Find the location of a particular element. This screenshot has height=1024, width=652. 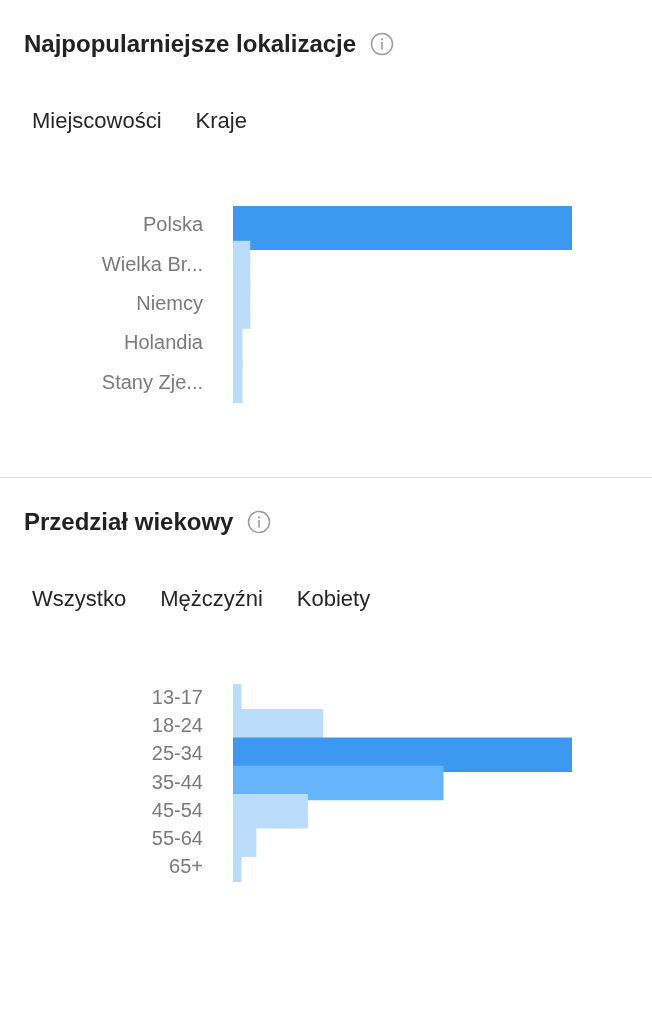

y-tick-label: Niemcy is located at coordinates (169, 303).